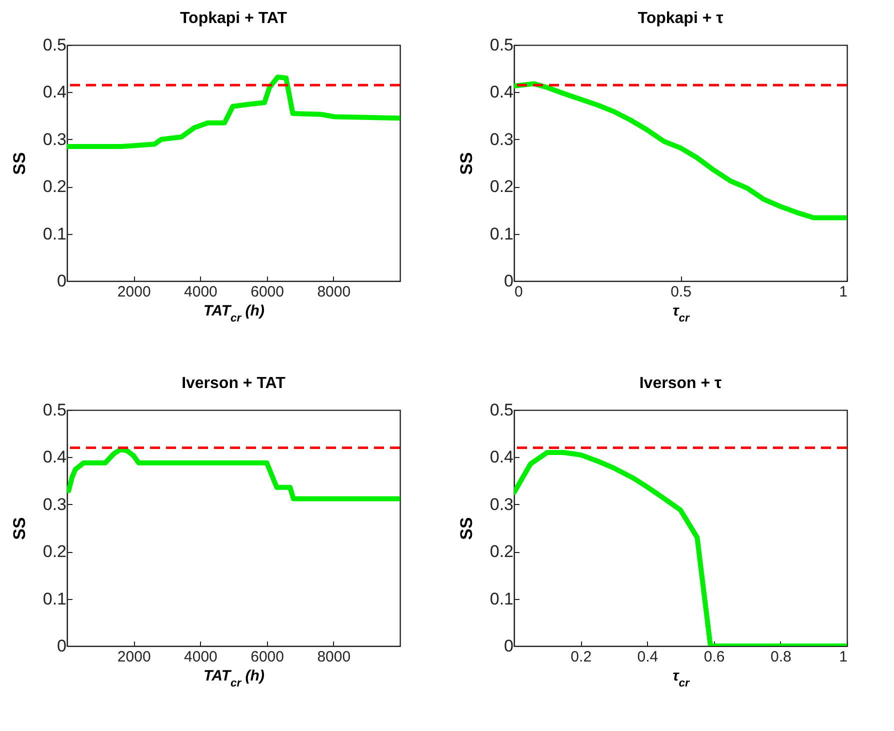 The height and width of the screenshot is (731, 894). Describe the element at coordinates (681, 292) in the screenshot. I see `x-tick-label: 0.5` at that location.